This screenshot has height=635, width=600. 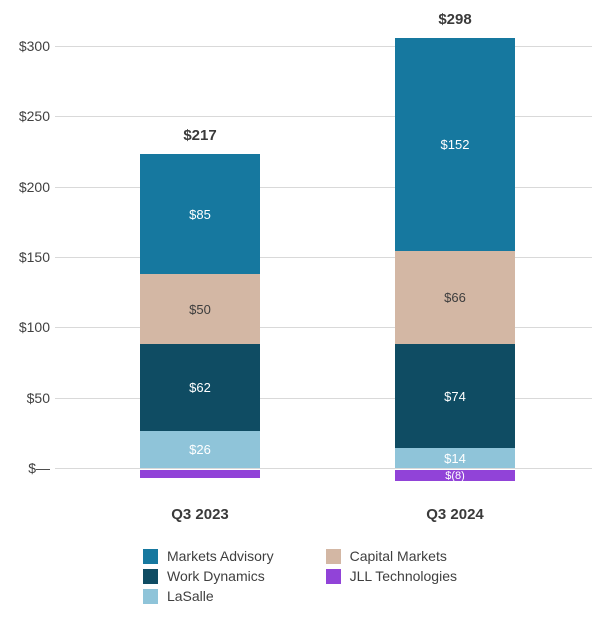 I want to click on bar-segment-lasalle: $14, so click(x=455, y=458).